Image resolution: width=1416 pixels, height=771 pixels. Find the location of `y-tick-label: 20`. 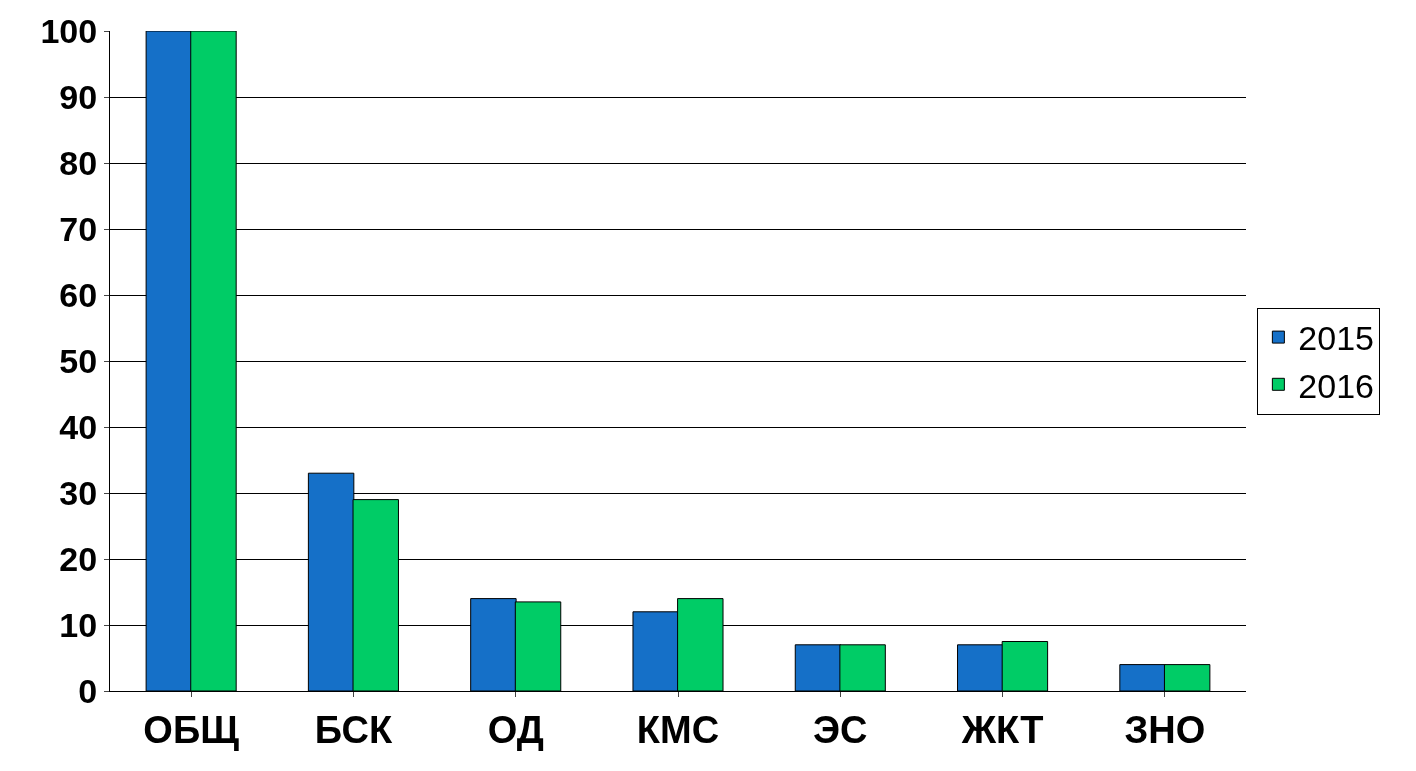

y-tick-label: 20 is located at coordinates (78, 558).